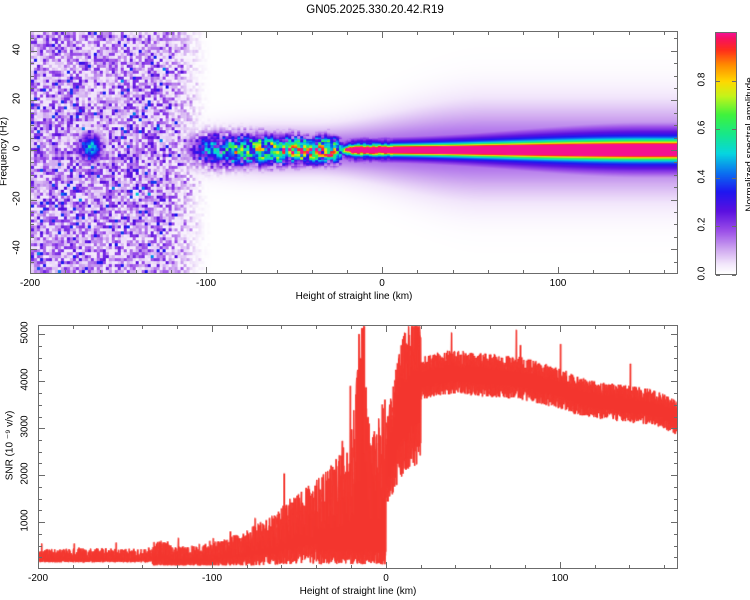  I want to click on tick-label: 100, so click(560, 578).